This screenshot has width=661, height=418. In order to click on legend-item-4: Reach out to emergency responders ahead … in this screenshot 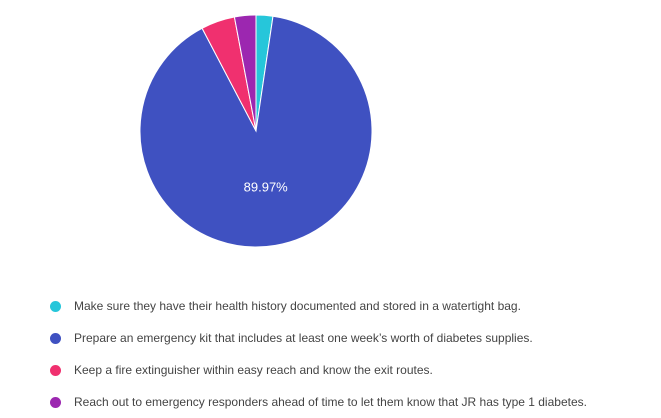, I will do `click(318, 402)`.